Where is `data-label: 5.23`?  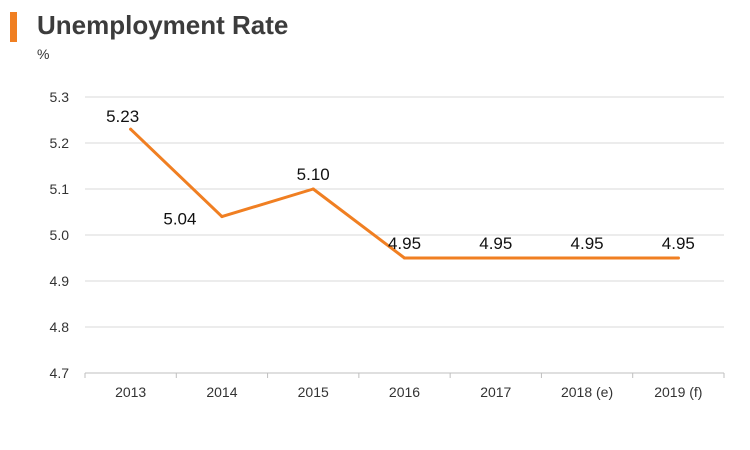
data-label: 5.23 is located at coordinates (122, 116).